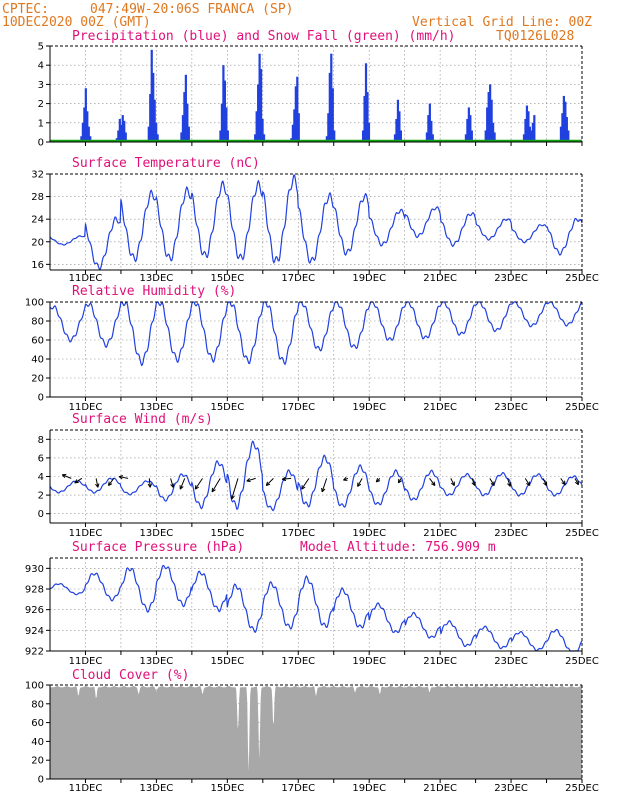  I want to click on header-location: 047:49W-20:06S FRANCA (SP), so click(192, 9).